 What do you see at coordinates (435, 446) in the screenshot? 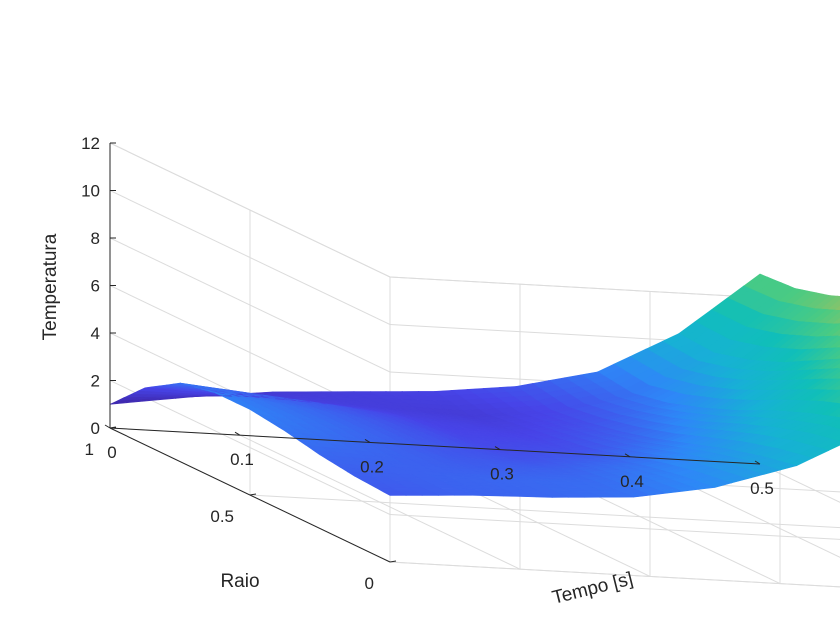
I see `x-axis-line` at bounding box center [435, 446].